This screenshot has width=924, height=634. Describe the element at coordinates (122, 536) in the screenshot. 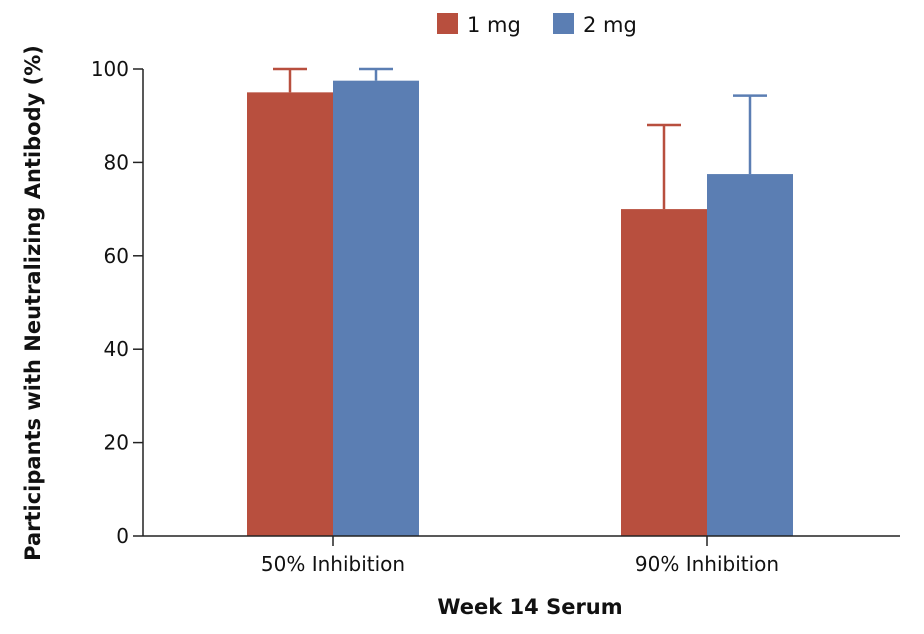

I see `y-tick-label: 0` at that location.